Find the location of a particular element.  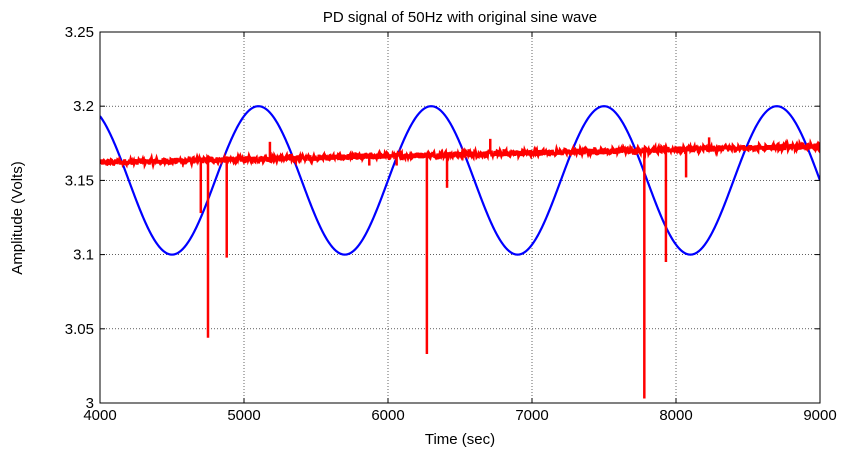

y-tick-label: 3 is located at coordinates (90, 403).